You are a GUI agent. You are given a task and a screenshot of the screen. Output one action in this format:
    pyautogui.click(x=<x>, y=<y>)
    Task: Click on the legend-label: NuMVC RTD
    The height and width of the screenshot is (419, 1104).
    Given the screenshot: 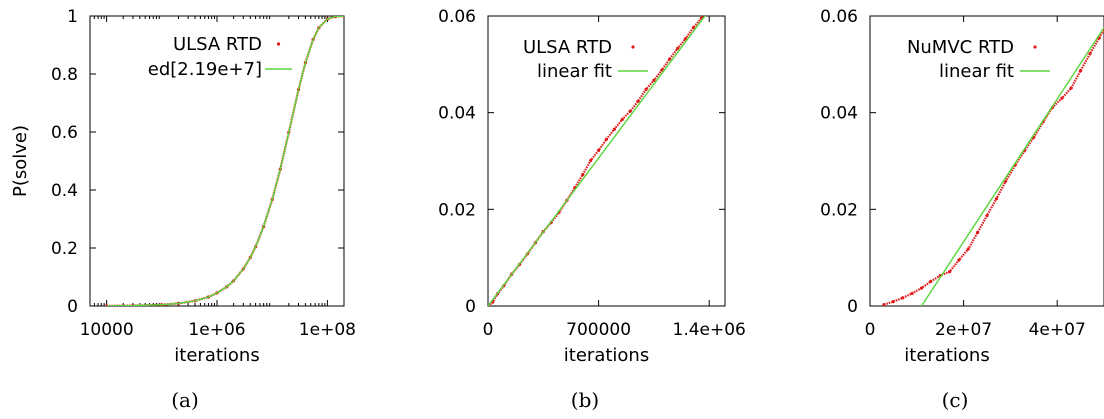 What is the action you would take?
    pyautogui.click(x=960, y=47)
    